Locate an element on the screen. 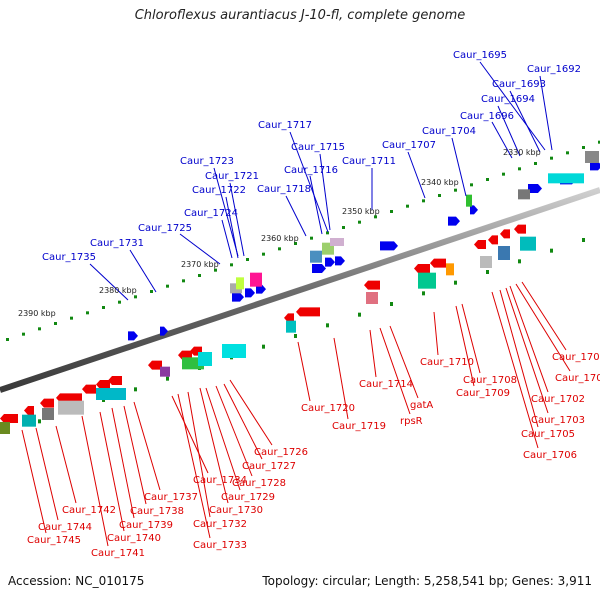 The image size is (600, 600). gene-label: Caur_1721 is located at coordinates (232, 176).